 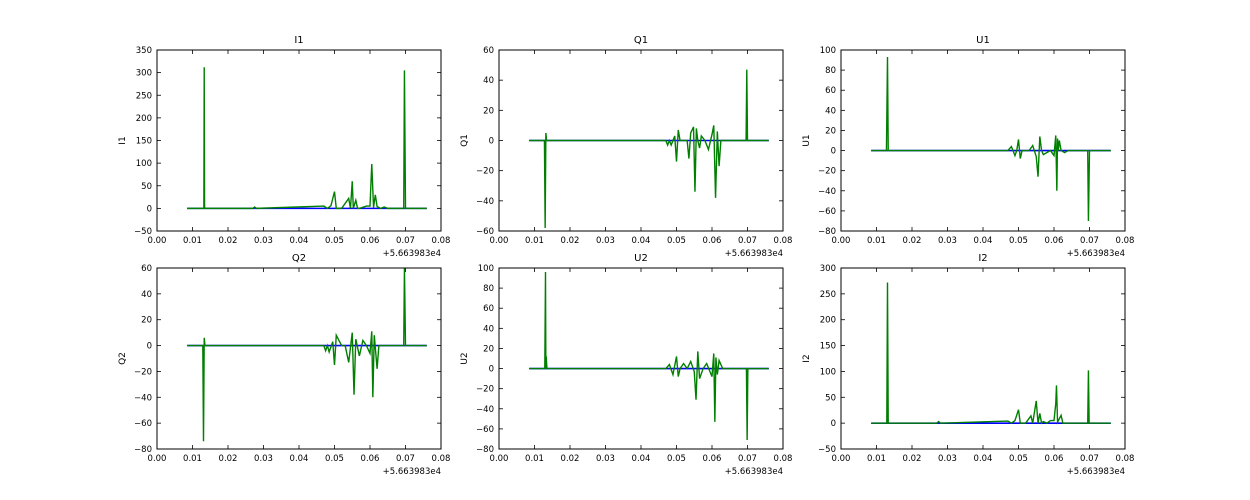 What do you see at coordinates (465, 358) in the screenshot?
I see `y-axis-label: U2` at bounding box center [465, 358].